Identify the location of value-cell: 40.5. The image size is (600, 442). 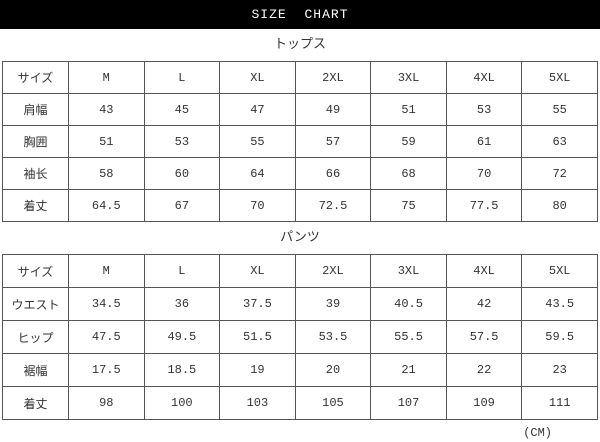
(408, 304).